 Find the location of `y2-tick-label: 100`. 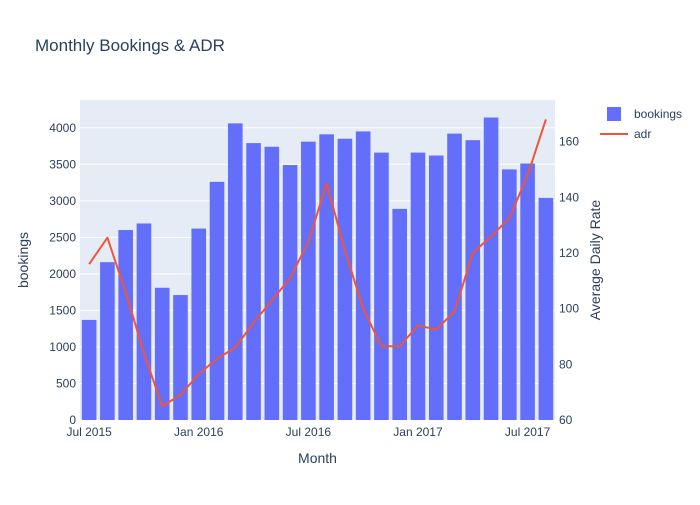

y2-tick-label: 100 is located at coordinates (569, 309).